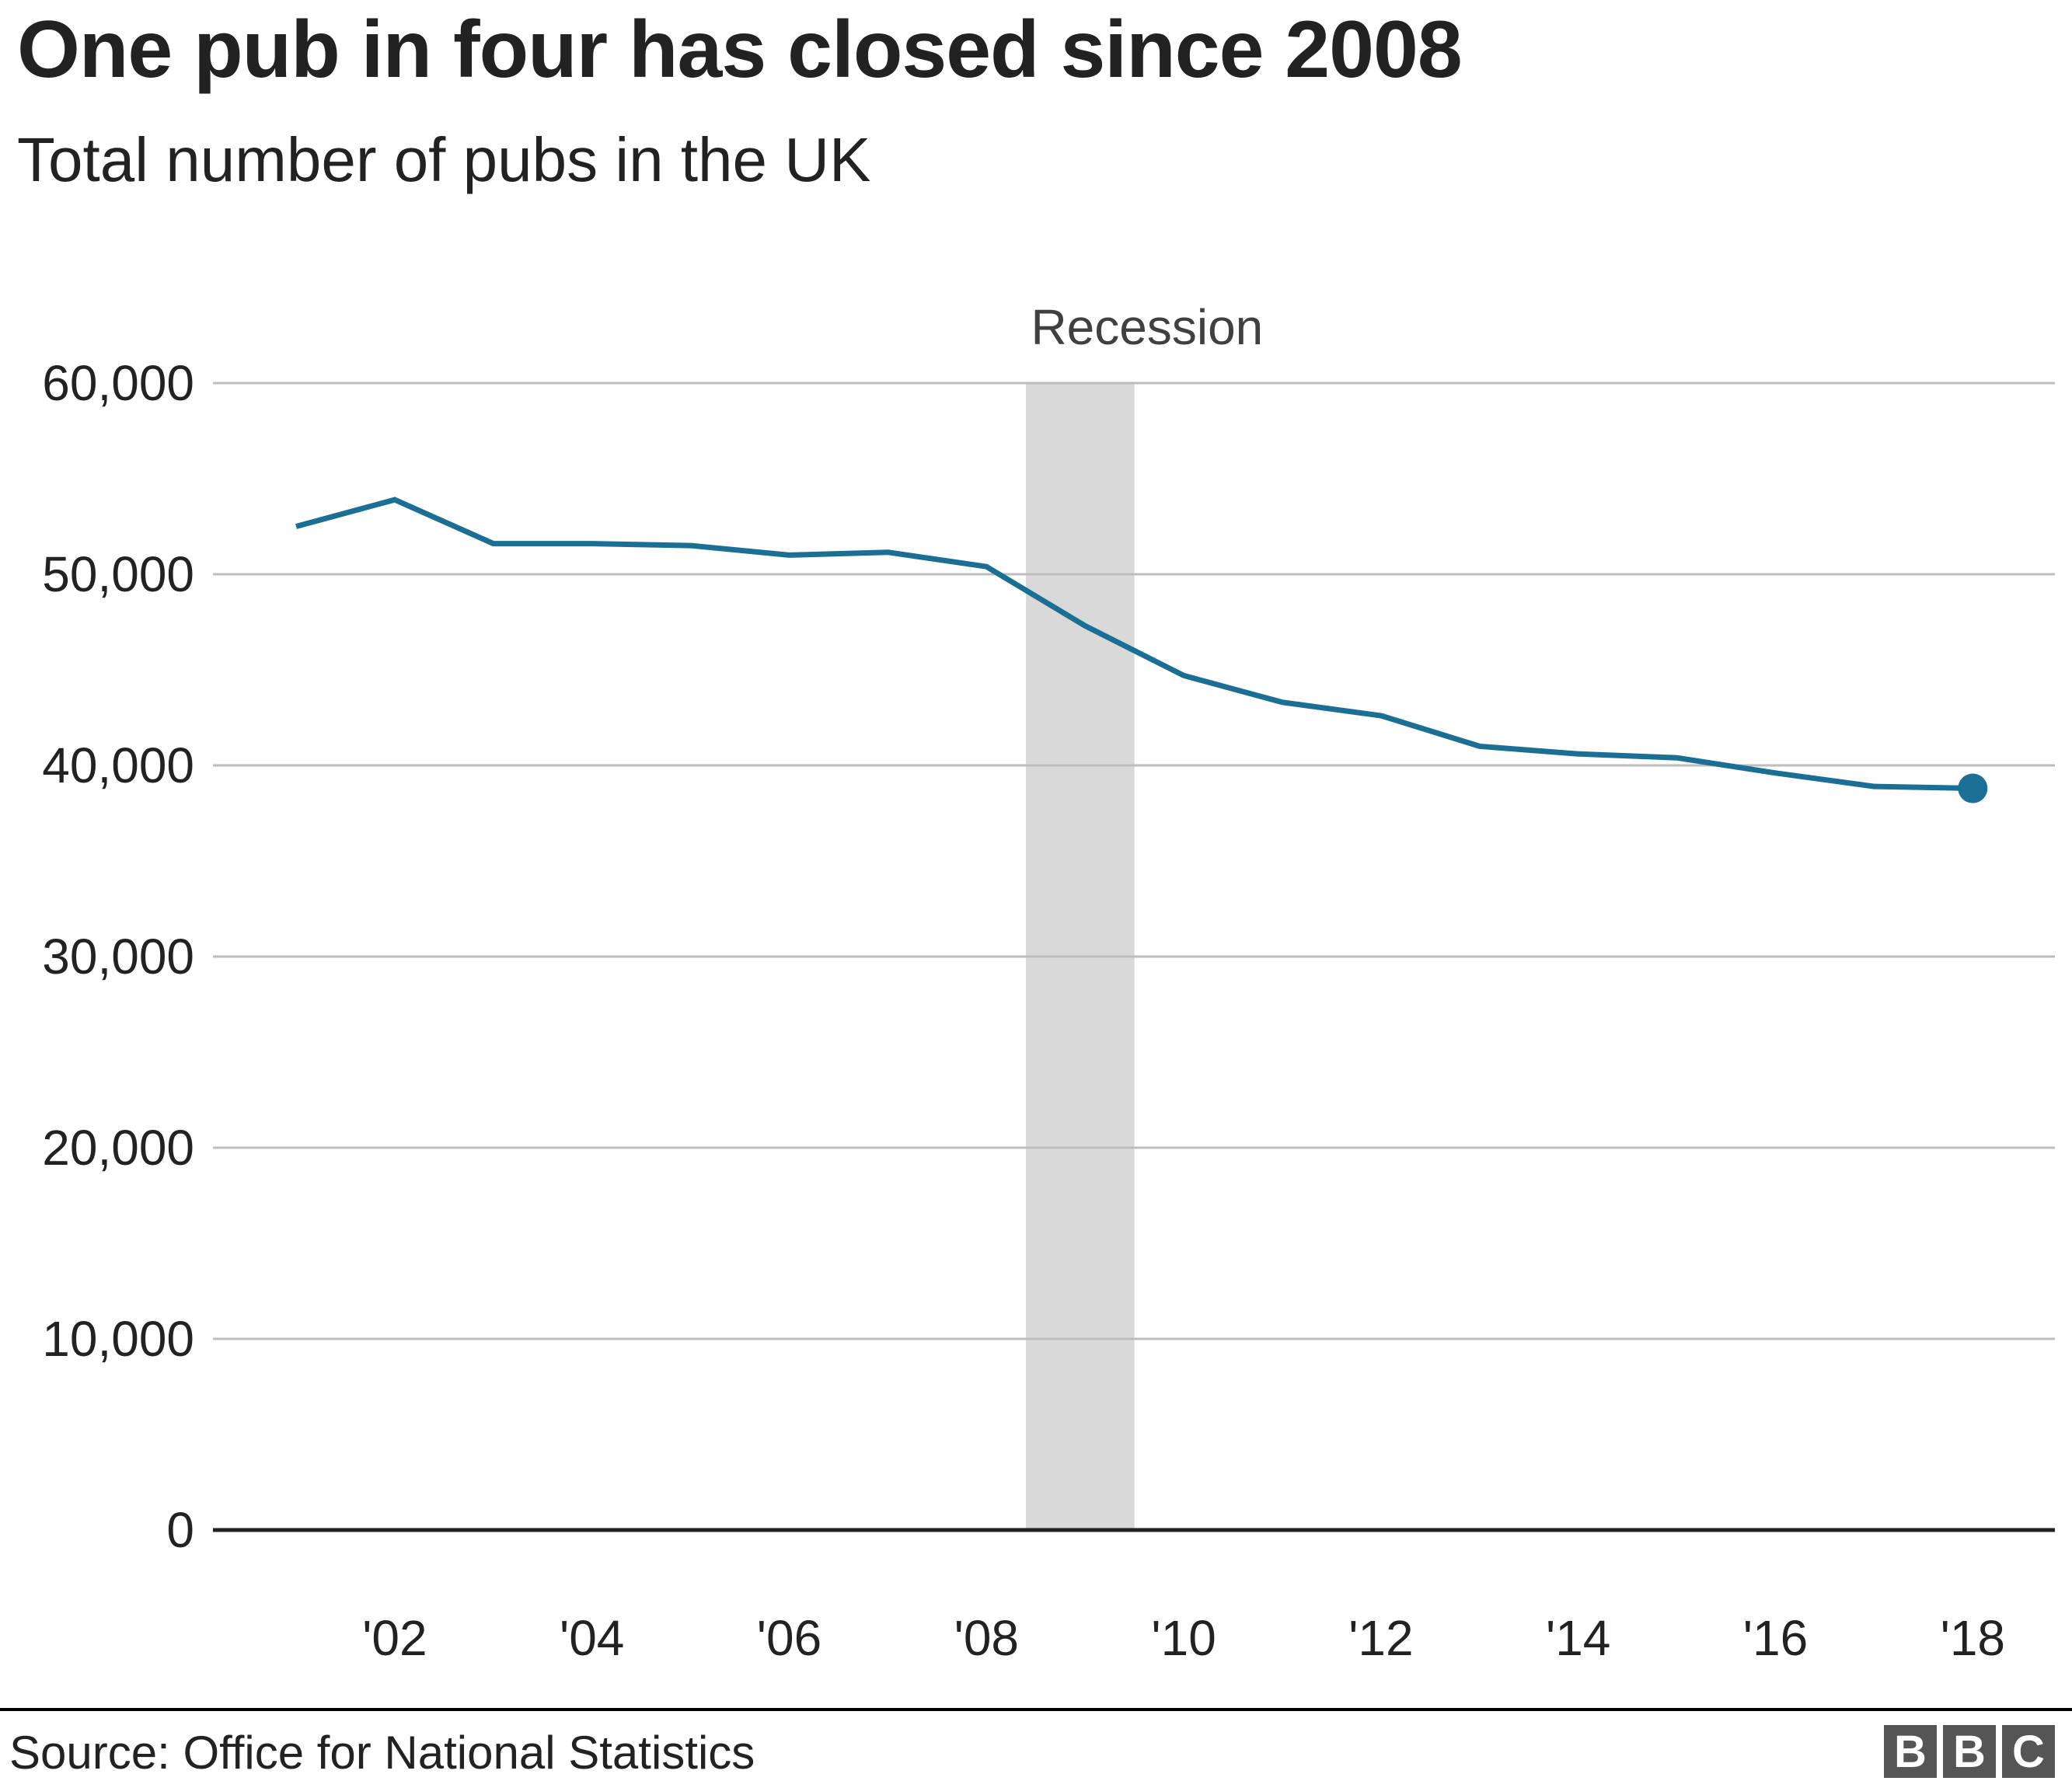  What do you see at coordinates (1578, 1638) in the screenshot?
I see `x-tick-label: '14` at bounding box center [1578, 1638].